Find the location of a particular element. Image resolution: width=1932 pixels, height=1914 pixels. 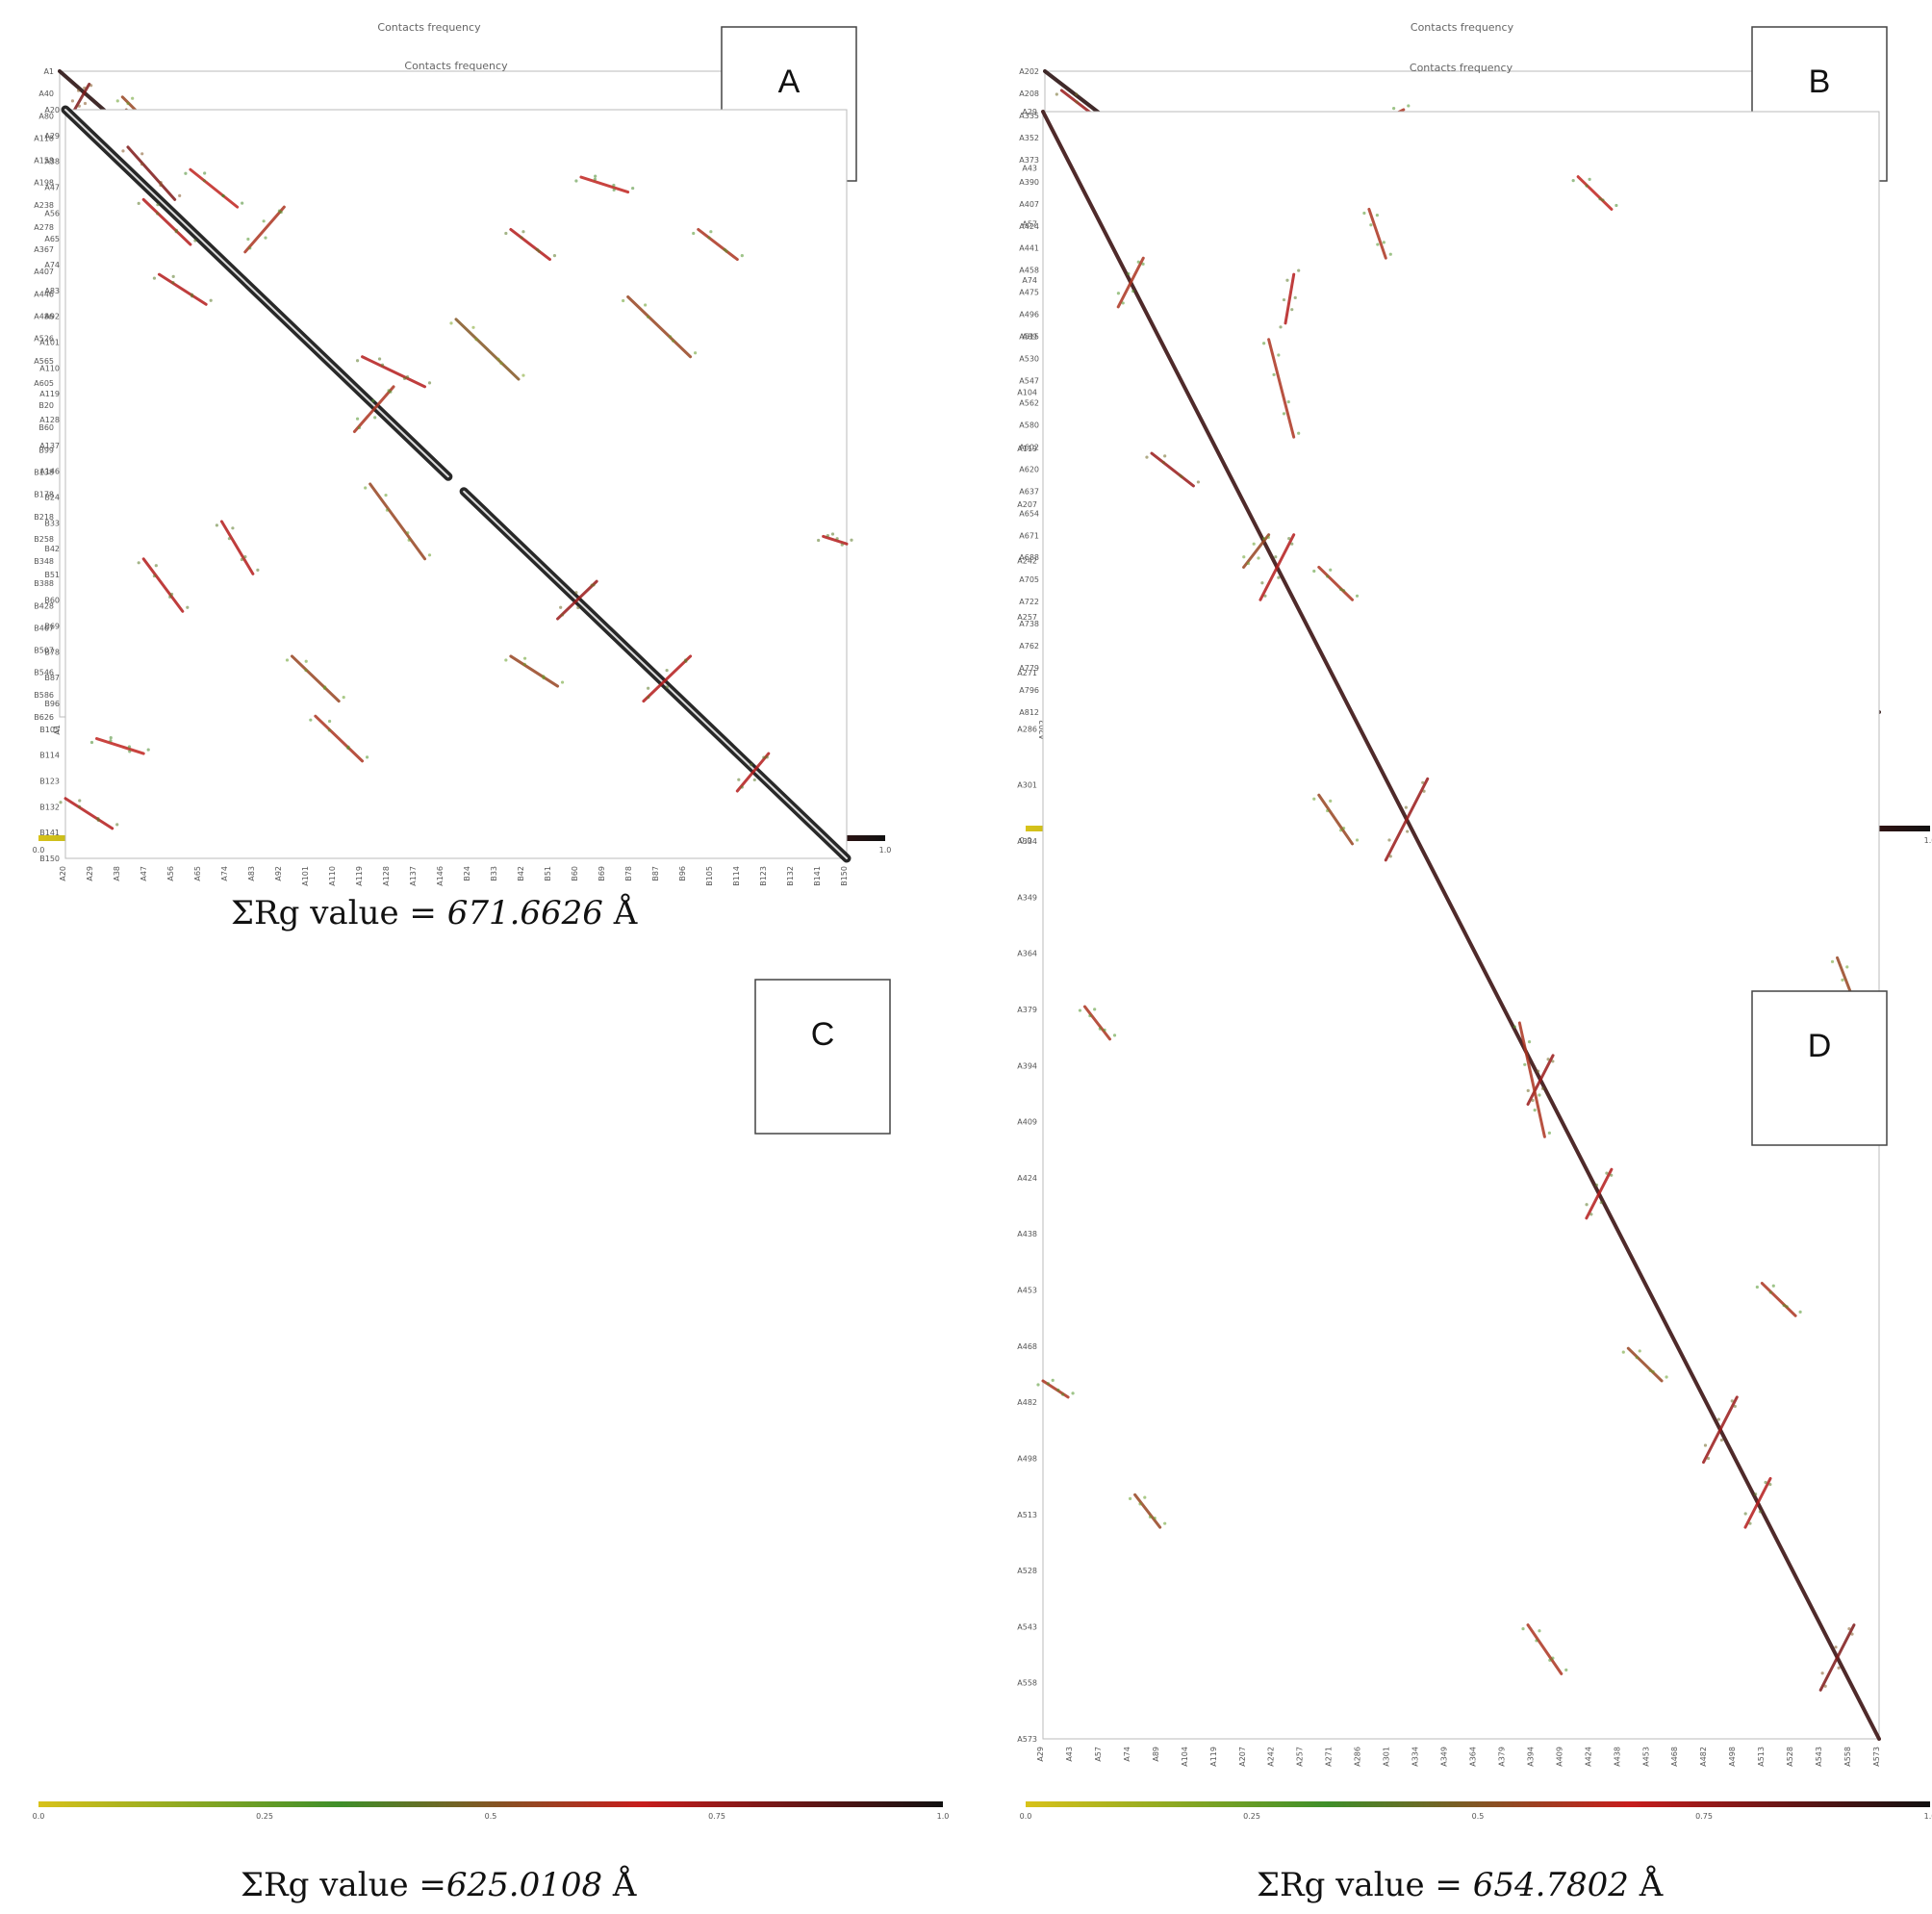

y-tick-label-c: B78 is located at coordinates (52, 652).